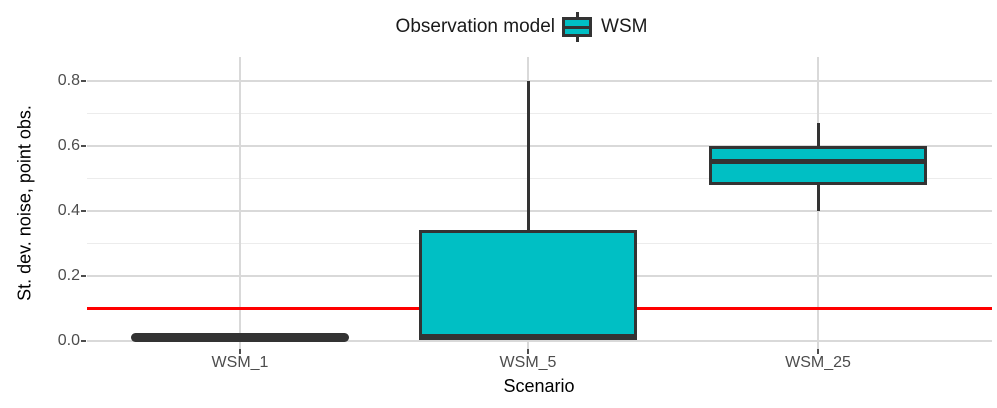 The image size is (997, 408). What do you see at coordinates (240, 362) in the screenshot?
I see `x-tick-label: WSM_1` at bounding box center [240, 362].